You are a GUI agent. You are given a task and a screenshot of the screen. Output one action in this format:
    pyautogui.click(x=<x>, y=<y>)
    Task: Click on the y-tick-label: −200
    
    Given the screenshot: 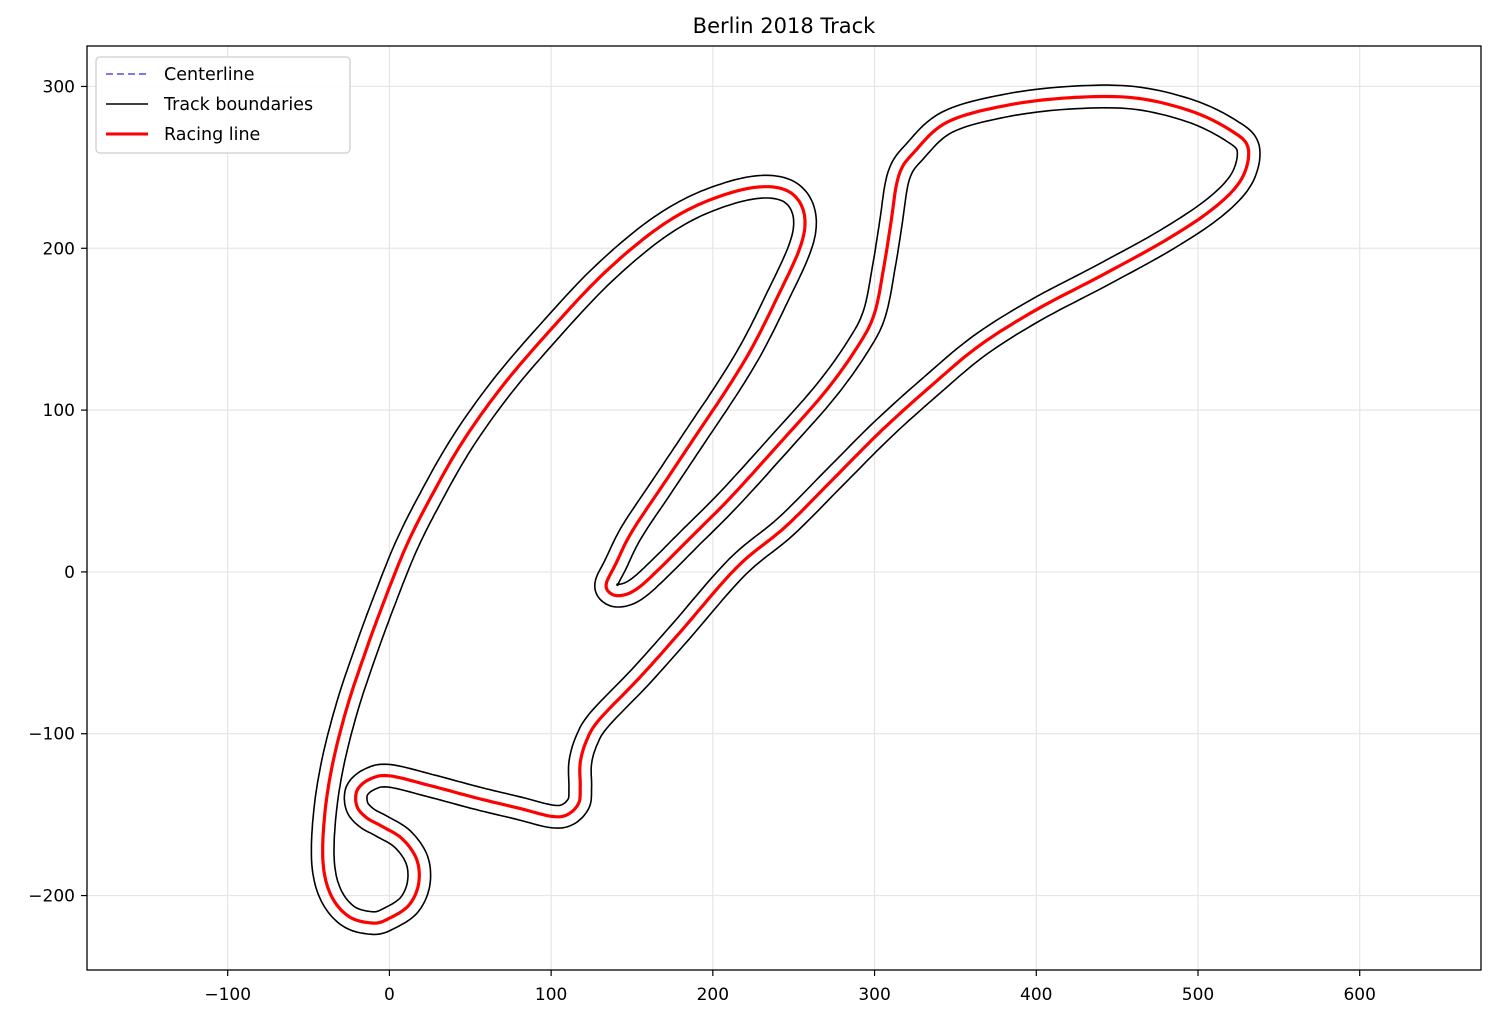 What is the action you would take?
    pyautogui.click(x=51, y=897)
    